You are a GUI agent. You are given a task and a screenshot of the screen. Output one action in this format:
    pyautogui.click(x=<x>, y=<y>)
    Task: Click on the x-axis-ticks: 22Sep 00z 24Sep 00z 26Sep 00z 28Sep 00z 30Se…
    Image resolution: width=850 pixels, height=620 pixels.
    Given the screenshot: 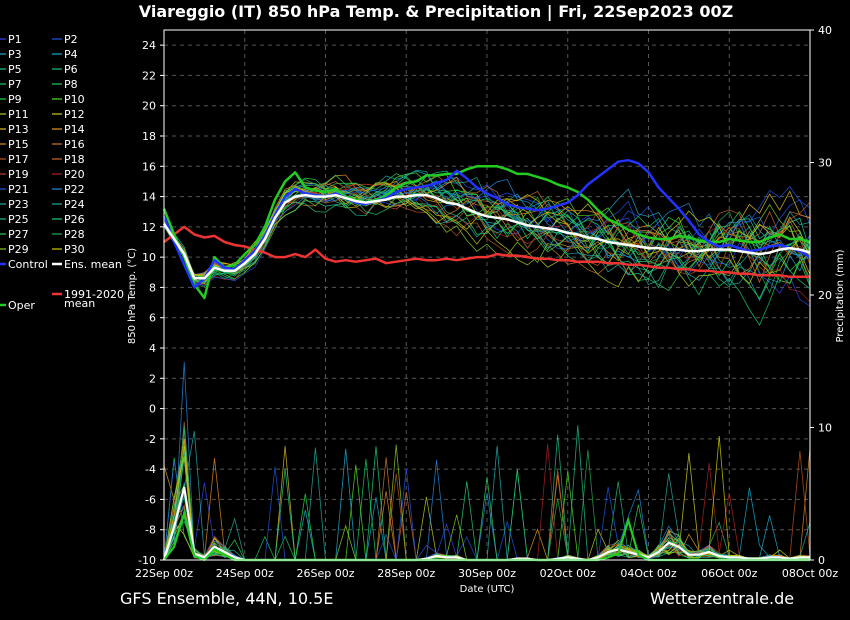 What is the action you would take?
    pyautogui.click(x=486, y=573)
    